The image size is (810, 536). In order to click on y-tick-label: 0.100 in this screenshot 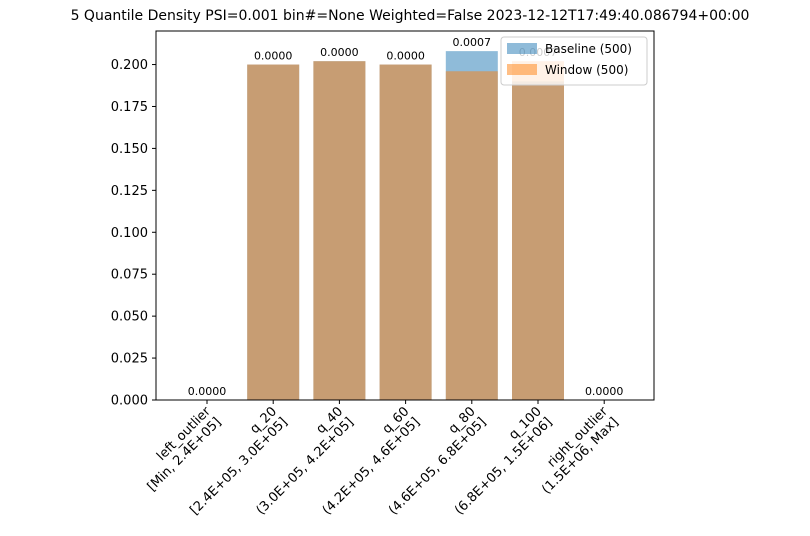, I will do `click(129, 233)`.